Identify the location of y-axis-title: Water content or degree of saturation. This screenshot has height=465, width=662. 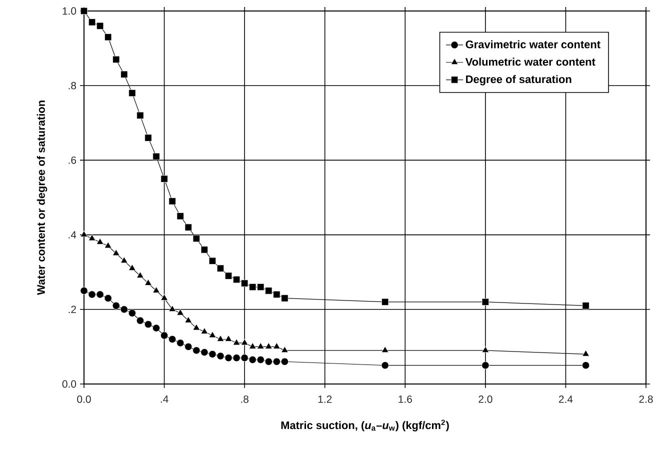
(42, 198).